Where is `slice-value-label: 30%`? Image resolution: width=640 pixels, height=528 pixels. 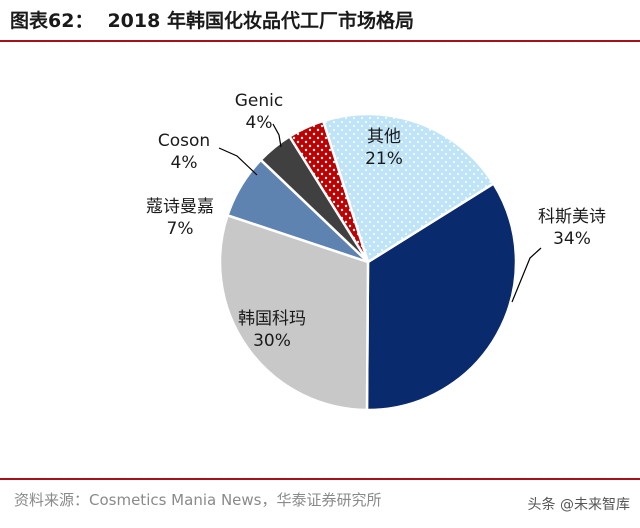
slice-value-label: 30% is located at coordinates (272, 341).